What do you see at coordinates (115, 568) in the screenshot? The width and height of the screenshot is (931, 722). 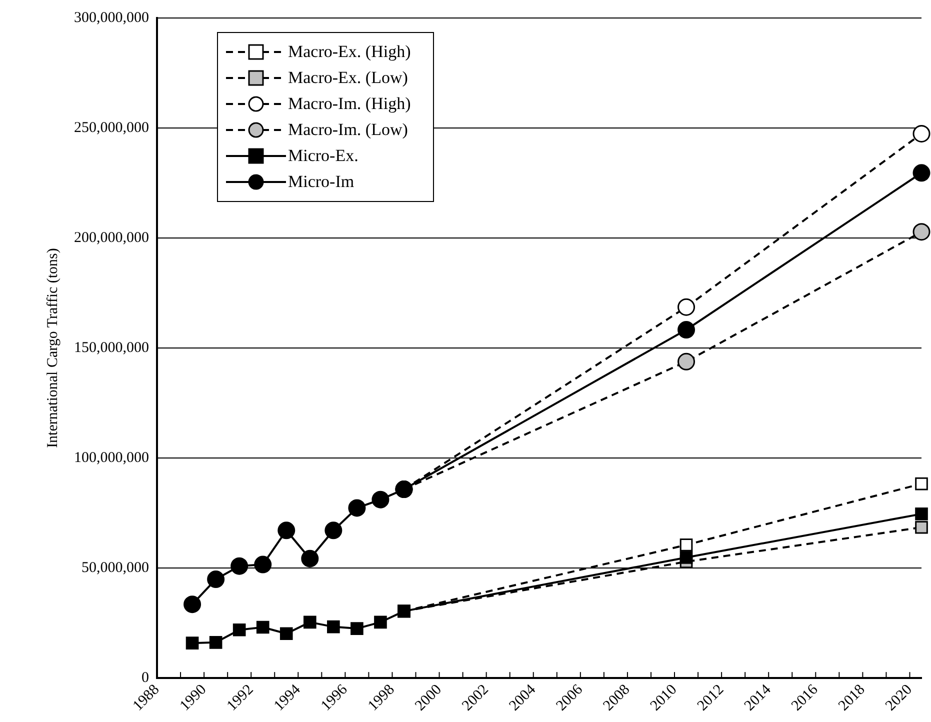 I see `y-tick-label: 50,000,000` at bounding box center [115, 568].